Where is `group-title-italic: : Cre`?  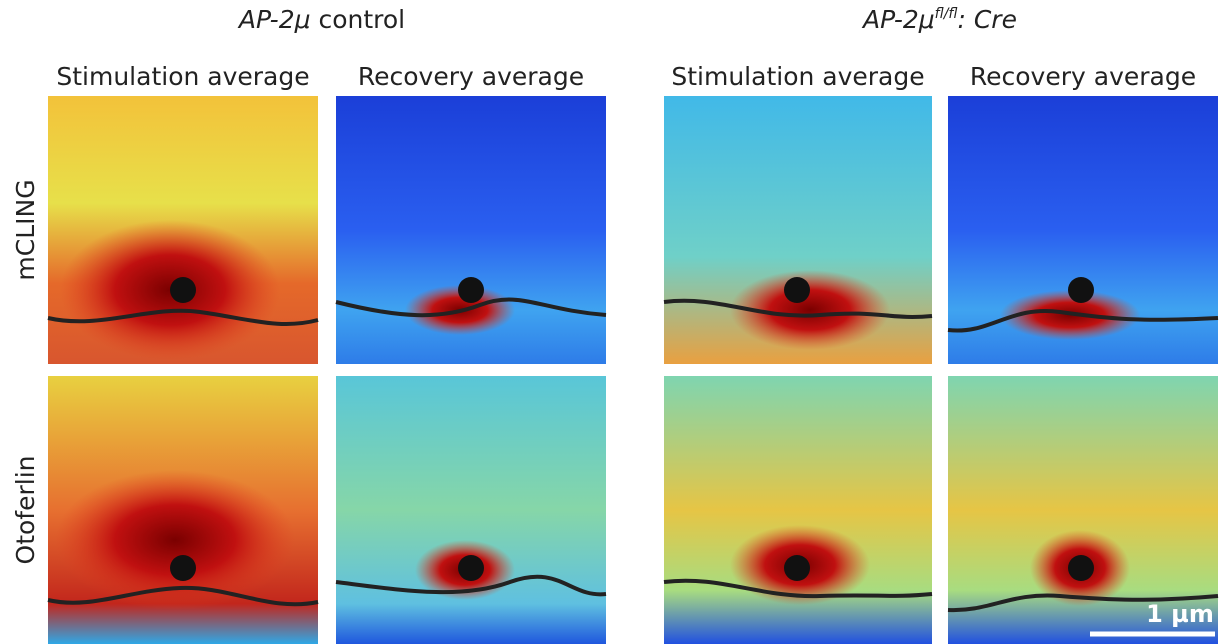 group-title-italic: : Cre is located at coordinates (987, 19).